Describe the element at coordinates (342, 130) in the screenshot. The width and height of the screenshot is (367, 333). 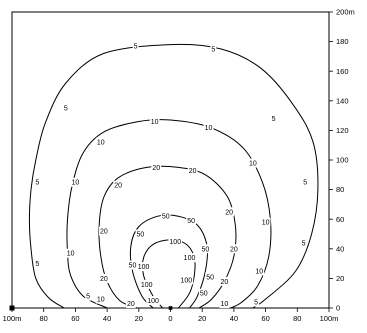
I see `y-tick-label: 120` at that location.